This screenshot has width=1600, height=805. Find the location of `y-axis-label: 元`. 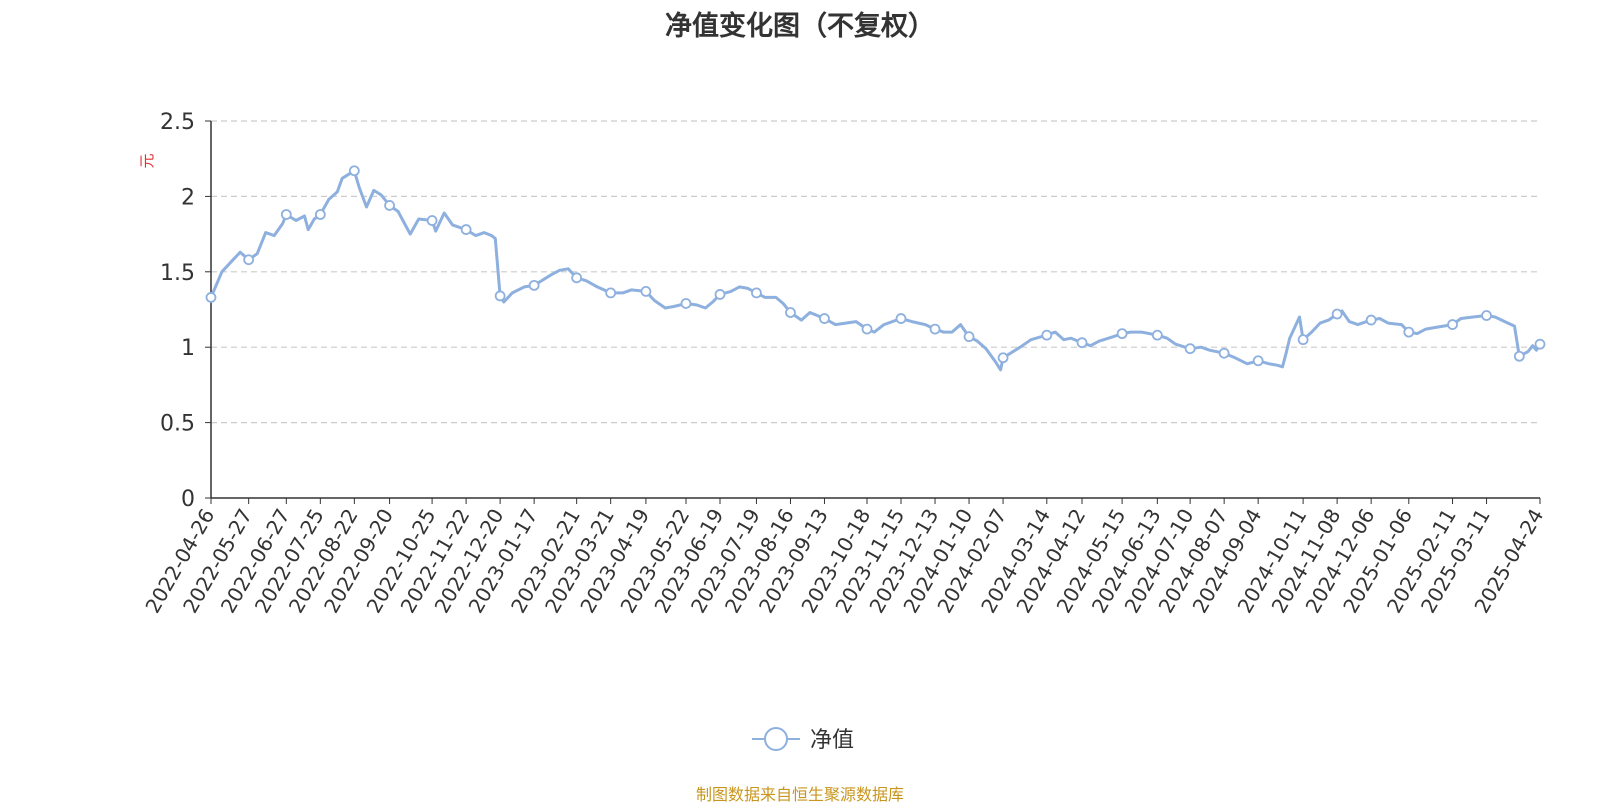

y-axis-label: 元 is located at coordinates (147, 160).